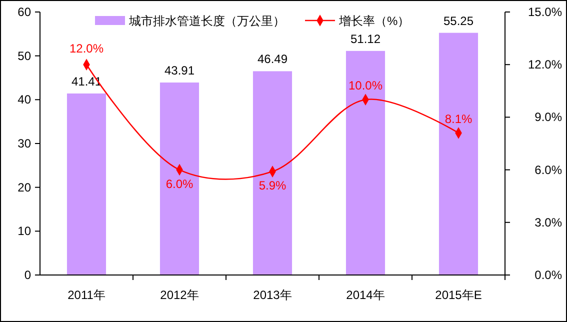 Image resolution: width=567 pixels, height=322 pixels. What do you see at coordinates (272, 295) in the screenshot?
I see `x-tick-label: 2013年` at bounding box center [272, 295].